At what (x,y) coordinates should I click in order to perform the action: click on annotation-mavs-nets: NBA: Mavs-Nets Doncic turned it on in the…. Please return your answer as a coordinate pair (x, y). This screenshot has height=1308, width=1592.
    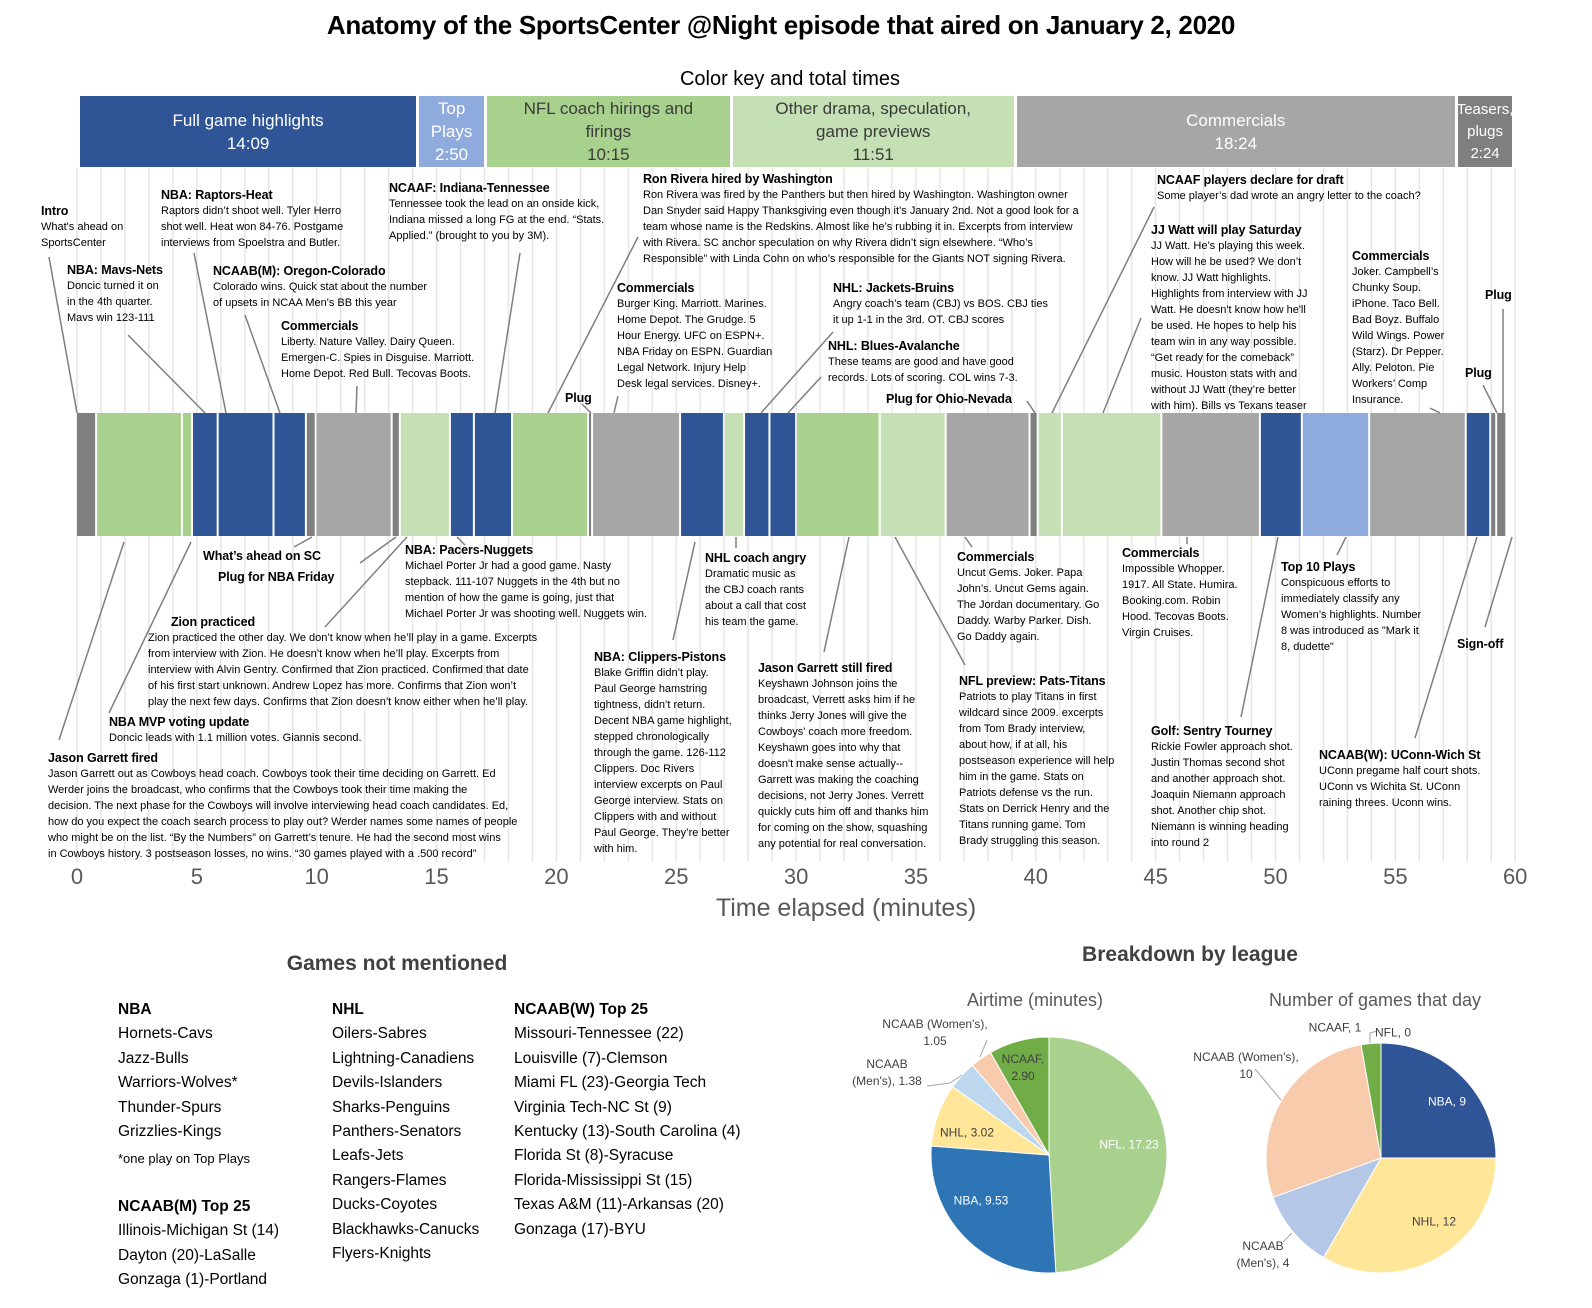
    Looking at the image, I should click on (115, 294).